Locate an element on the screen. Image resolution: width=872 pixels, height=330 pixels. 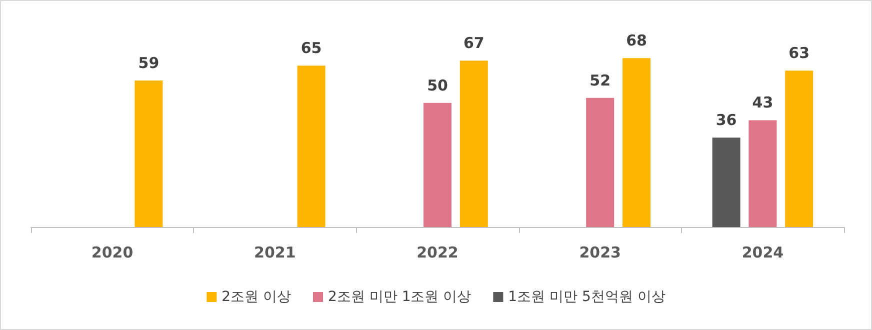
data-label: 50 is located at coordinates (437, 85).